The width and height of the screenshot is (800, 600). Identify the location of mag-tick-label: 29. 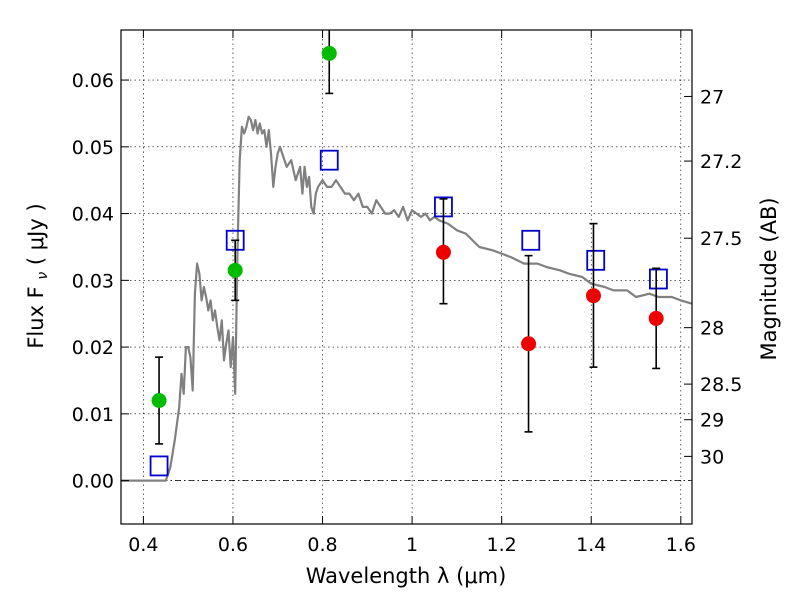
(712, 421).